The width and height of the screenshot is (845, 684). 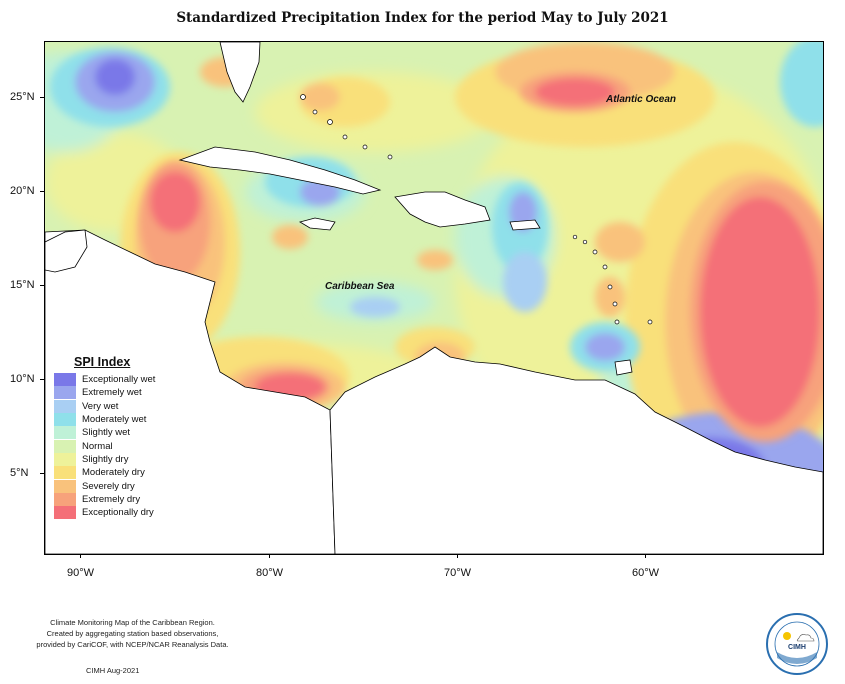 I want to click on lon-label-80: 80°W, so click(x=270, y=573).